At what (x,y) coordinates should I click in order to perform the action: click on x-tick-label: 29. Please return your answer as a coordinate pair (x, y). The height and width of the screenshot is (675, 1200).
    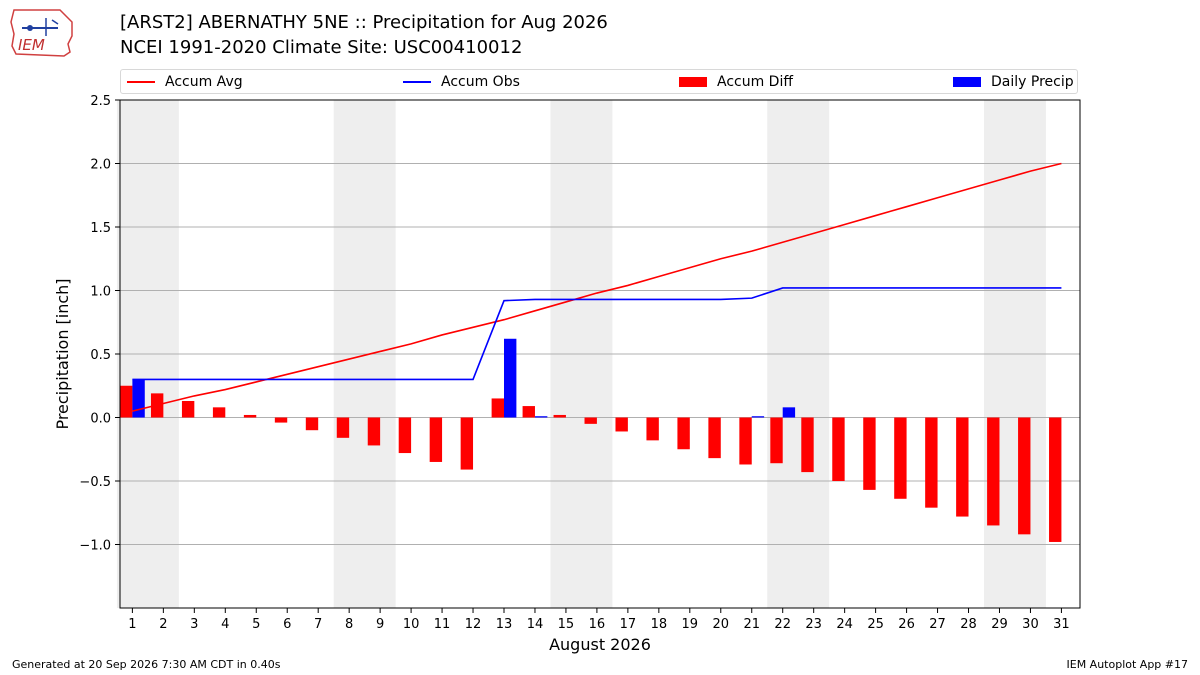
    Looking at the image, I should click on (999, 624).